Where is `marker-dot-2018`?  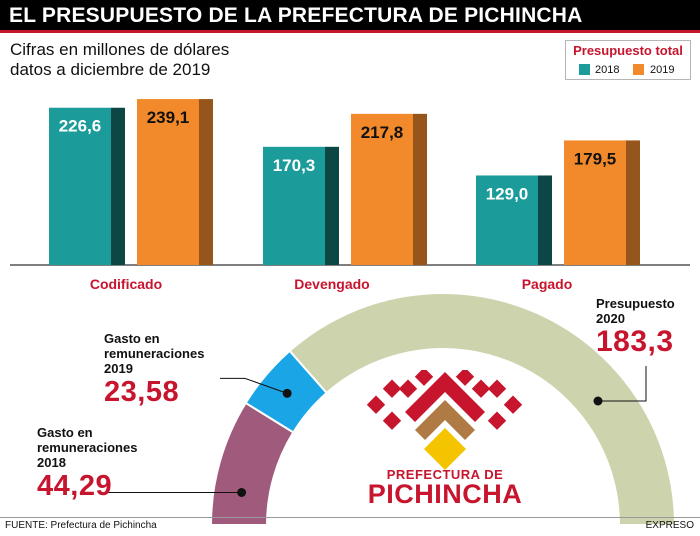
marker-dot-2018 is located at coordinates (242, 492).